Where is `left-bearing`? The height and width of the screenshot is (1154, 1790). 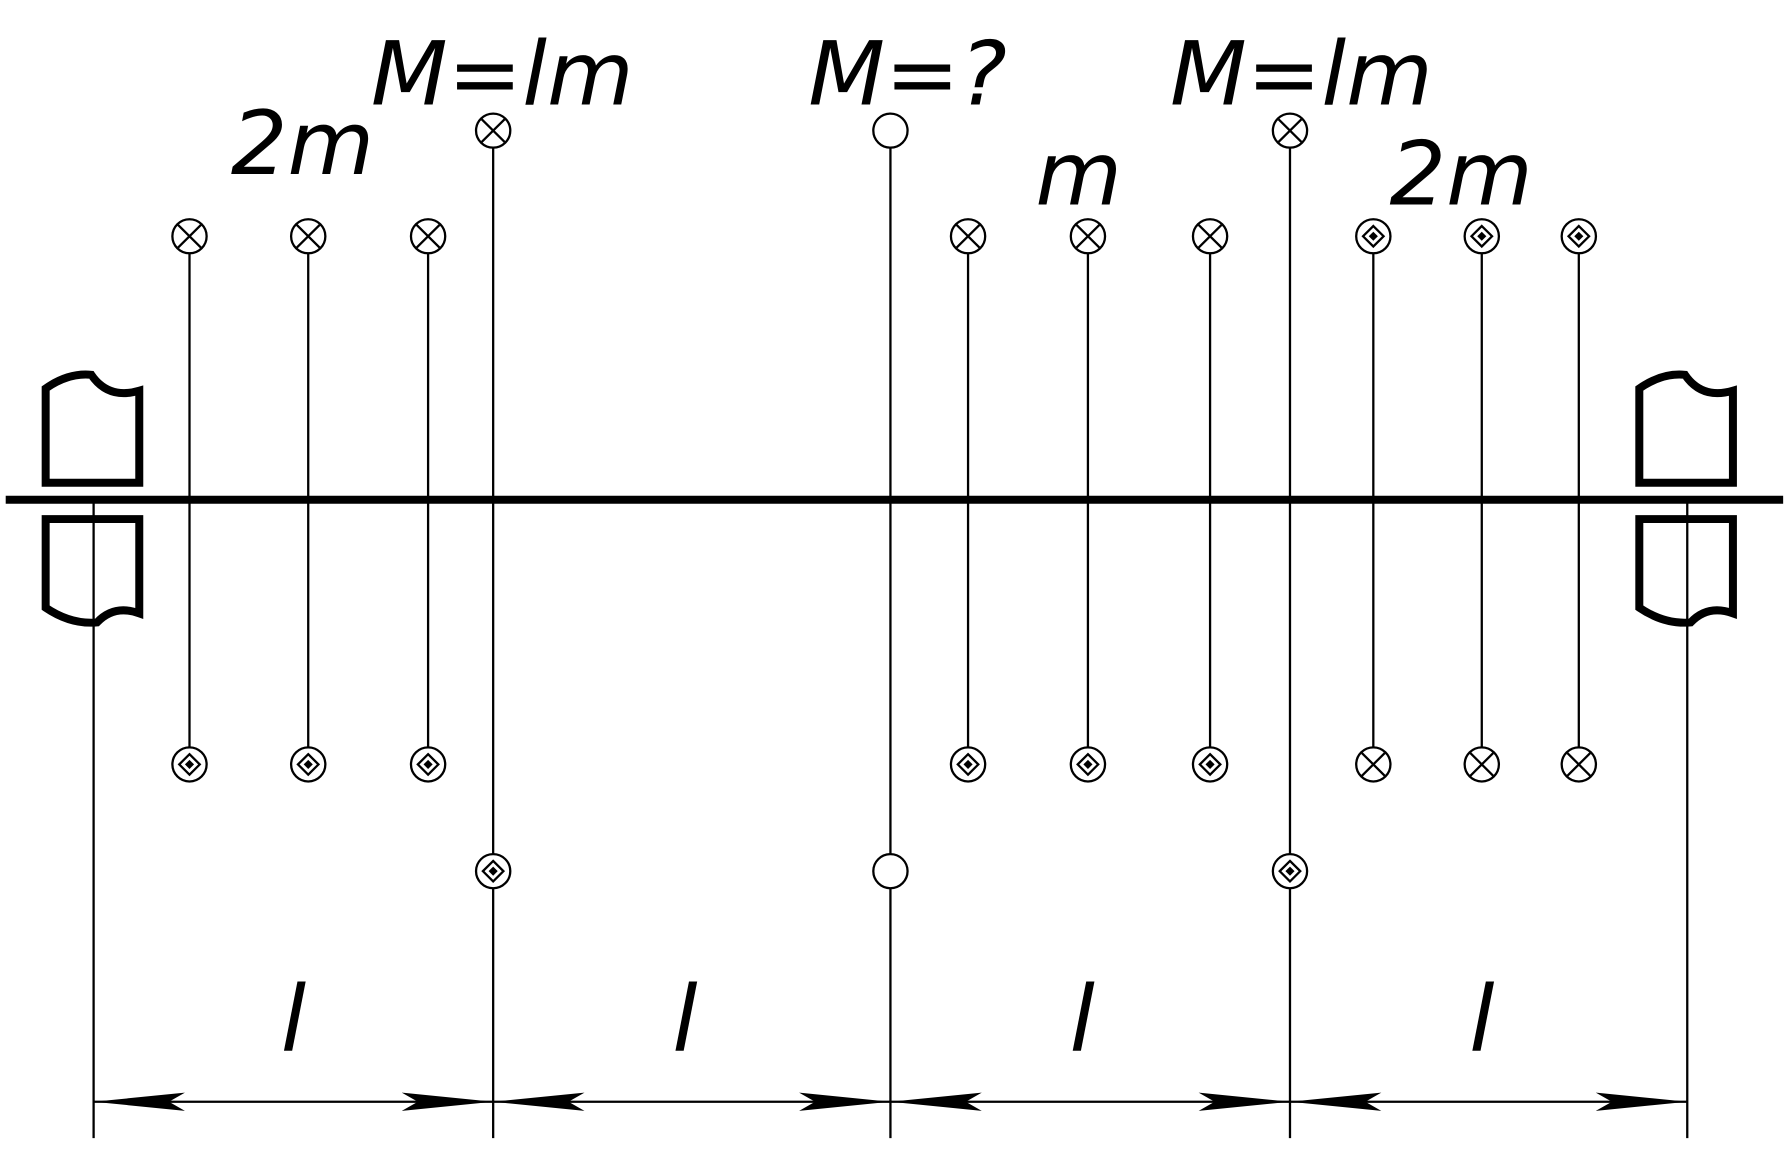 left-bearing is located at coordinates (92, 498).